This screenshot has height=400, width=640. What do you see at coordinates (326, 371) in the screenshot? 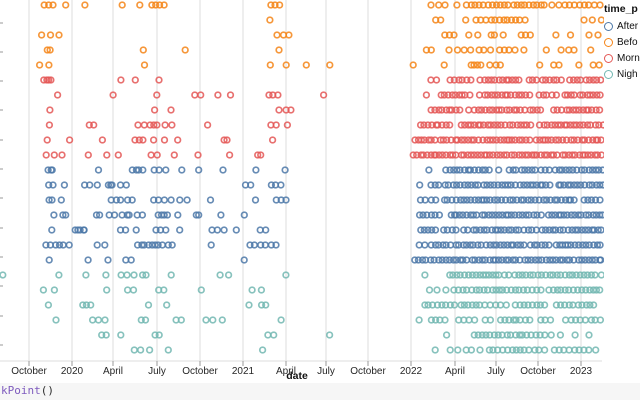
I see `x-tick-label: July` at bounding box center [326, 371].